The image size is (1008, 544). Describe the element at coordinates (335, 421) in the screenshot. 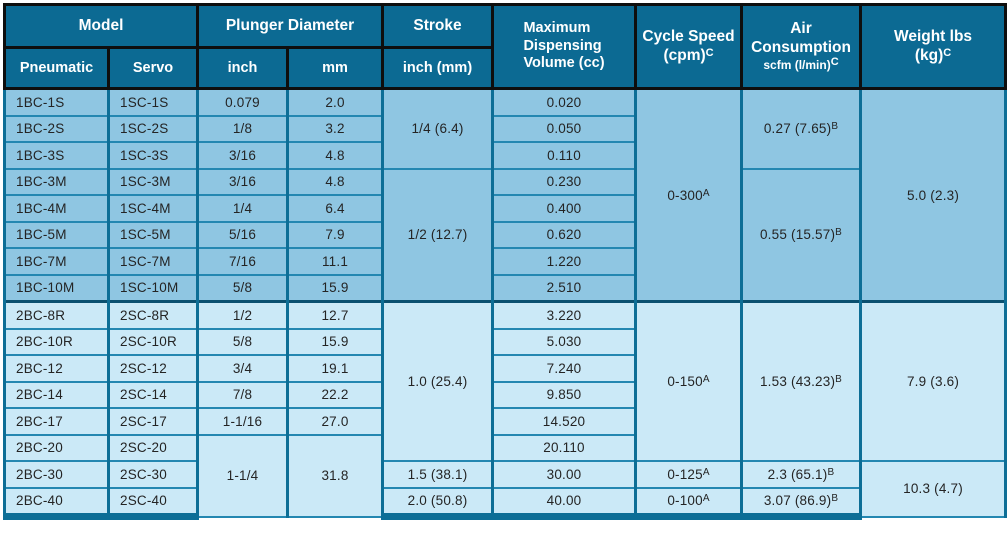

I see `cell-mm: 27.0` at that location.